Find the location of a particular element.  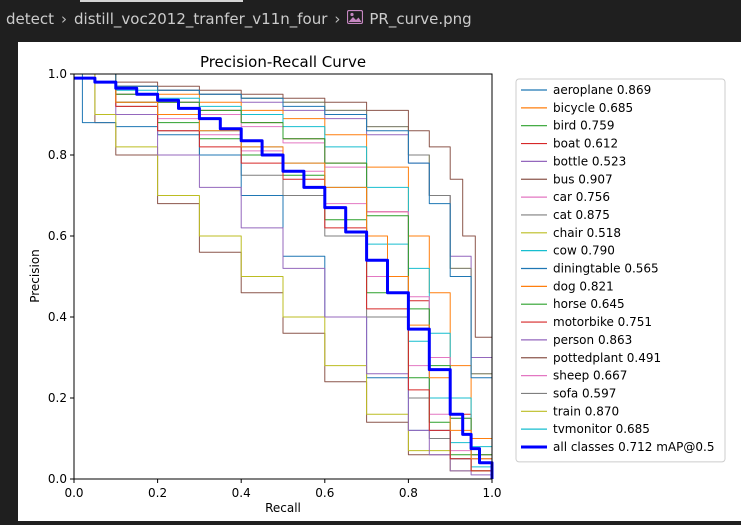

legend-label: cat 0.875 is located at coordinates (581, 215).